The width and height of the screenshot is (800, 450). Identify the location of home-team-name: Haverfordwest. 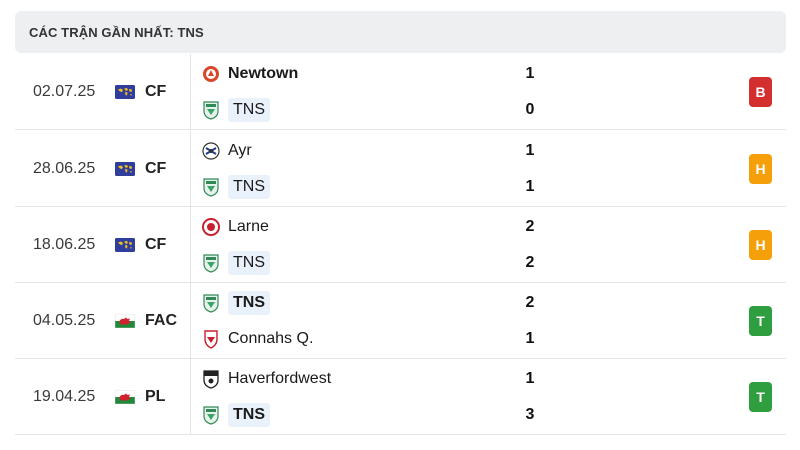
(280, 378).